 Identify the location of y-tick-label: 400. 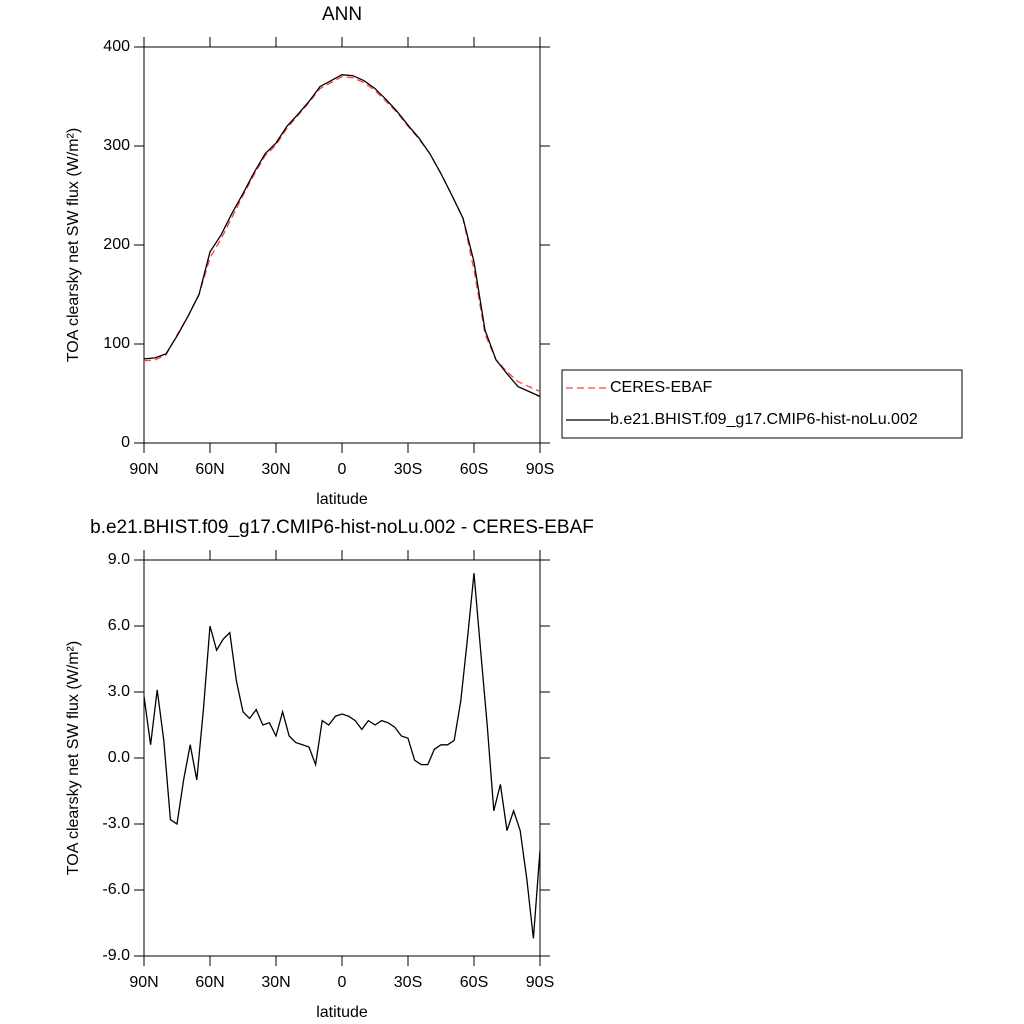
(116, 46).